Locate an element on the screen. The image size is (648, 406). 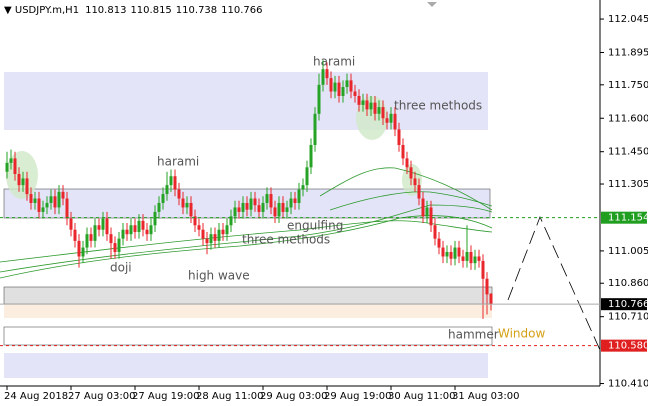
low: 110.738 is located at coordinates (196, 10).